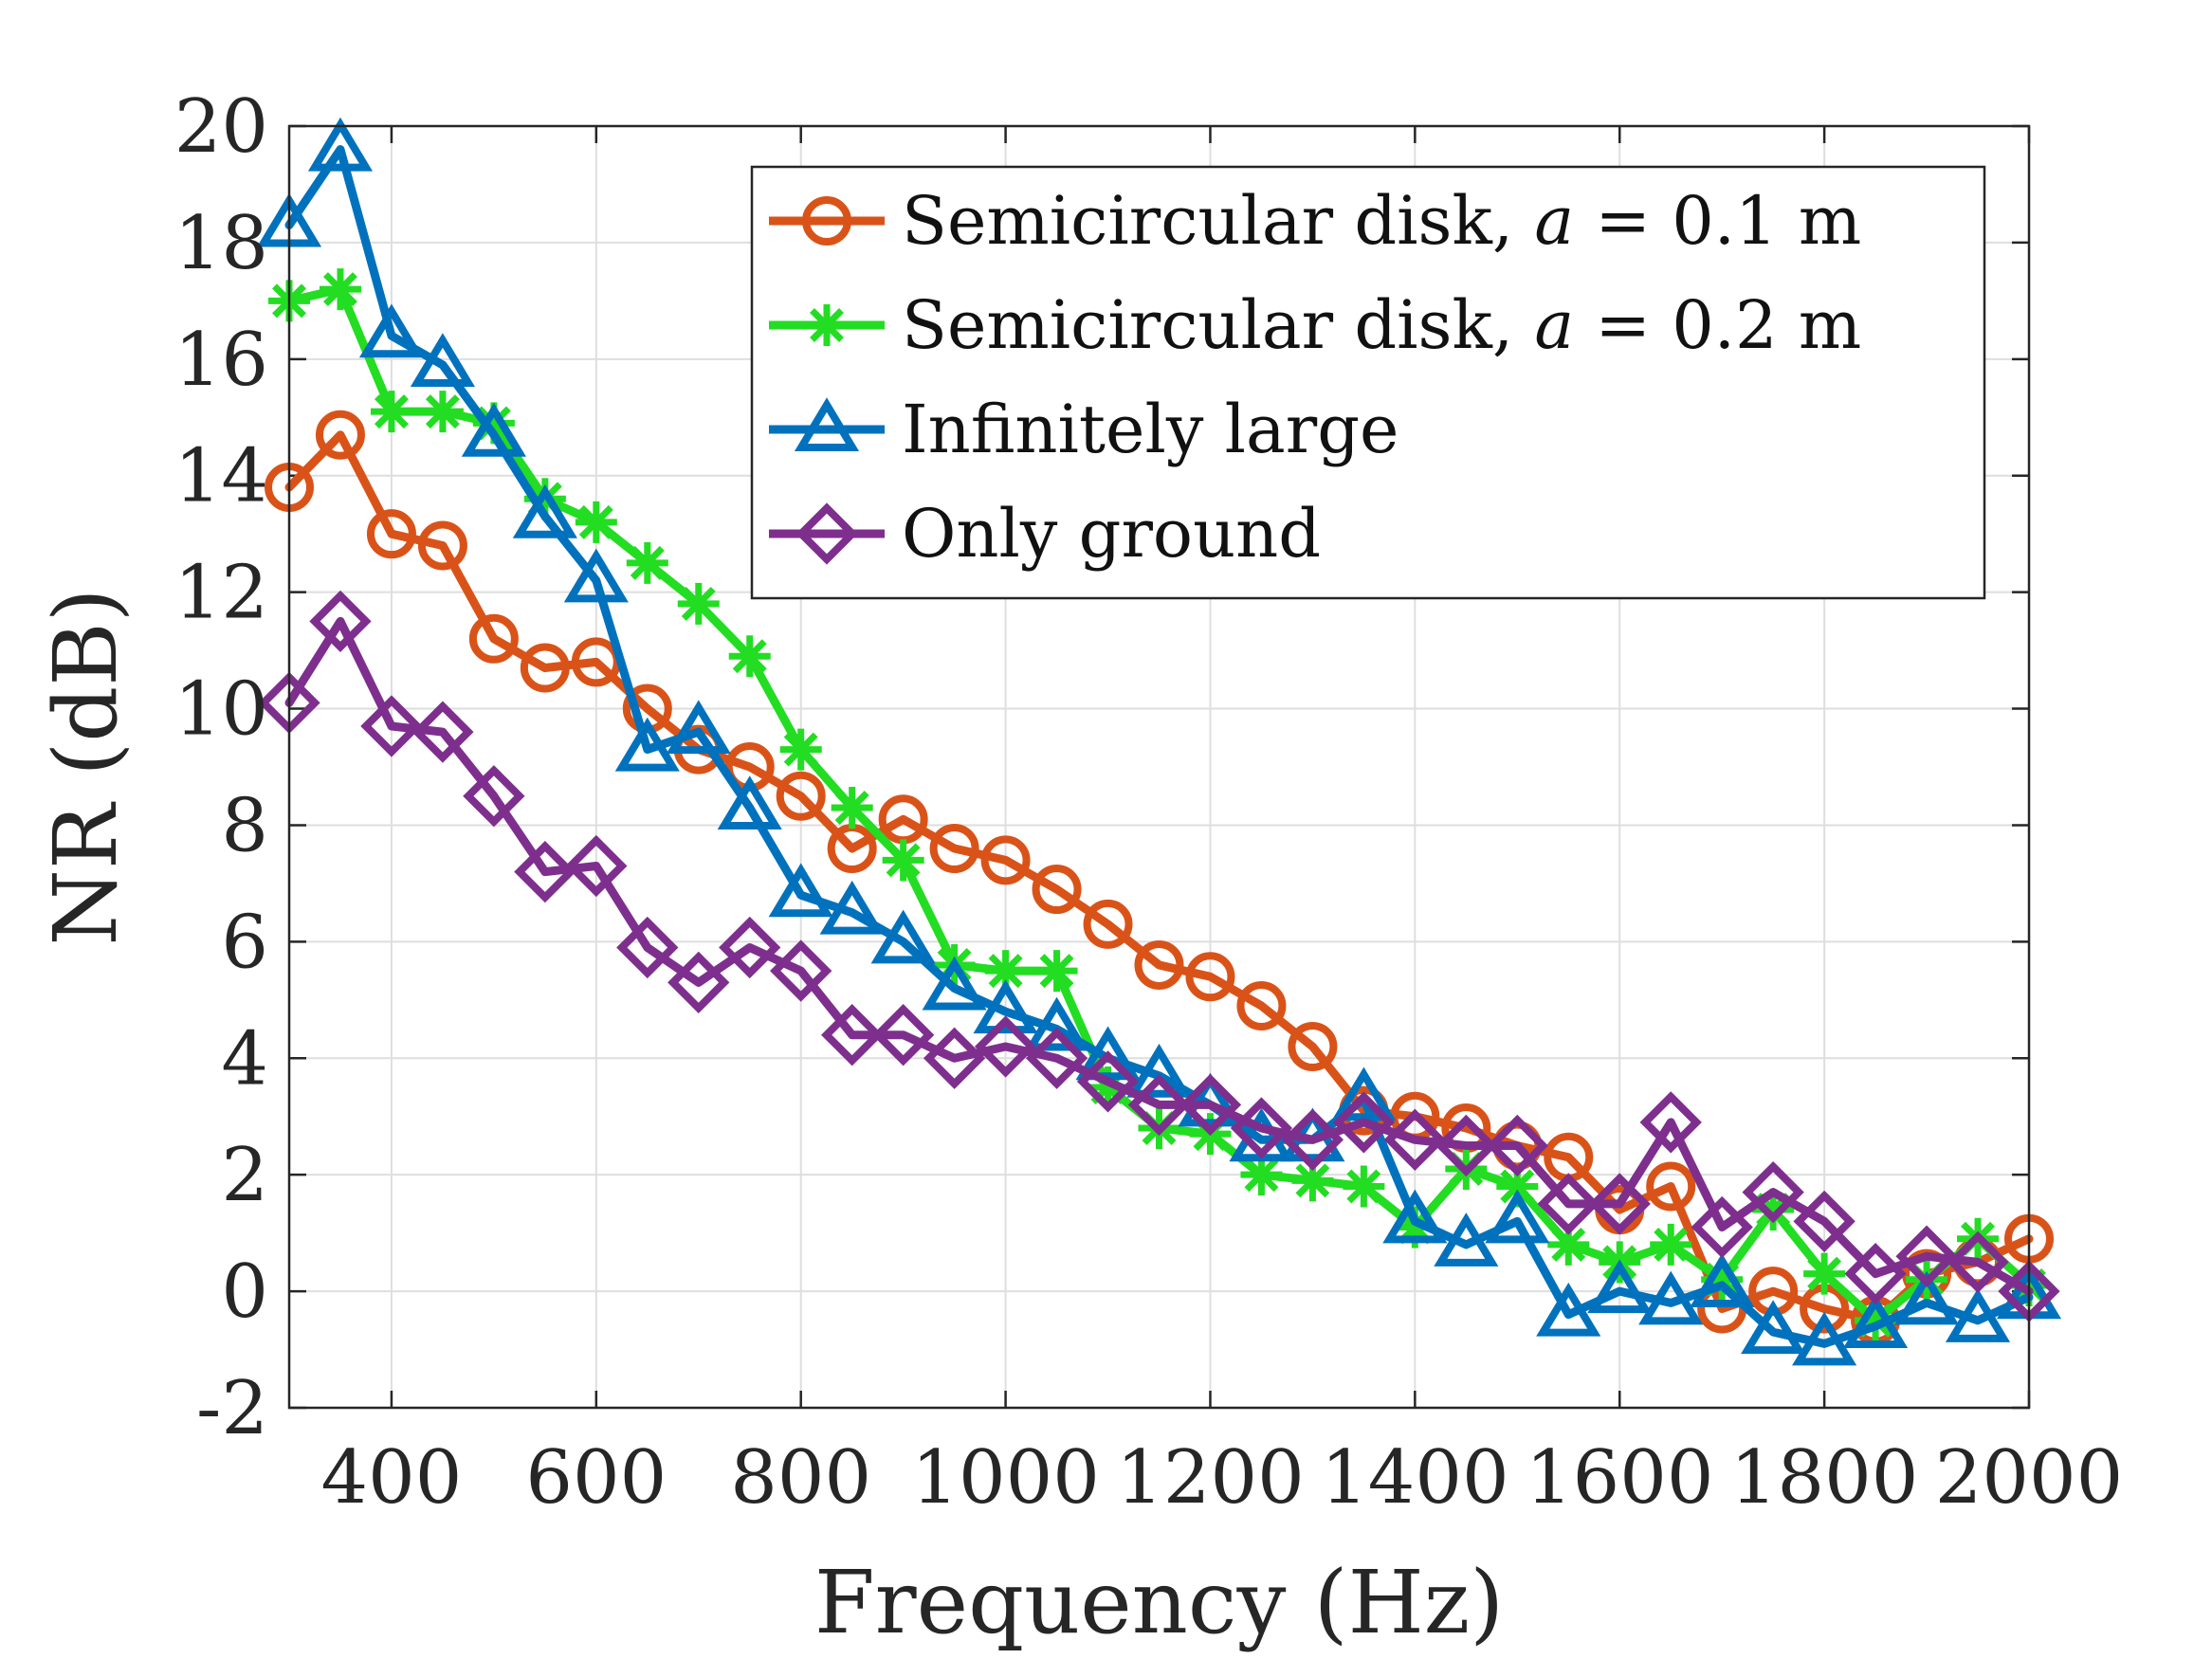 The image size is (2212, 1659). I want to click on y-tick-label: 14, so click(221, 477).